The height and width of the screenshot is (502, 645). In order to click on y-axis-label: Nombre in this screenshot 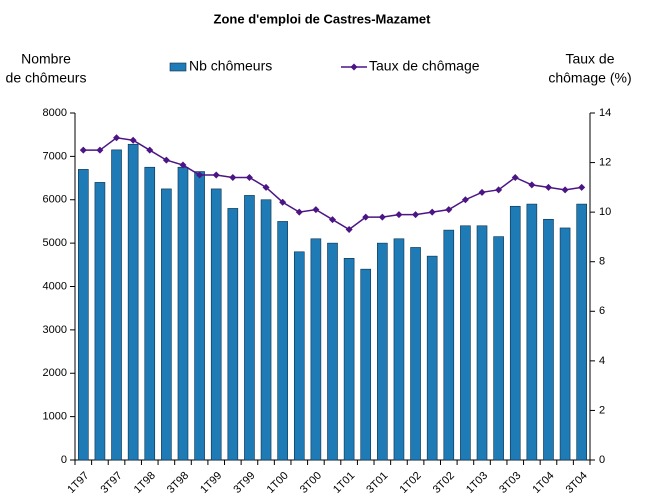, I will do `click(46, 59)`.